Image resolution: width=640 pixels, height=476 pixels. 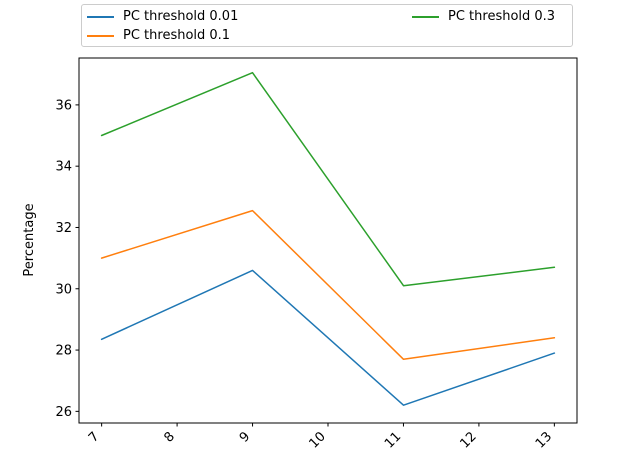 I want to click on x-axis-ticks: 7 8 9 10 11 12 13, so click(x=320, y=437).